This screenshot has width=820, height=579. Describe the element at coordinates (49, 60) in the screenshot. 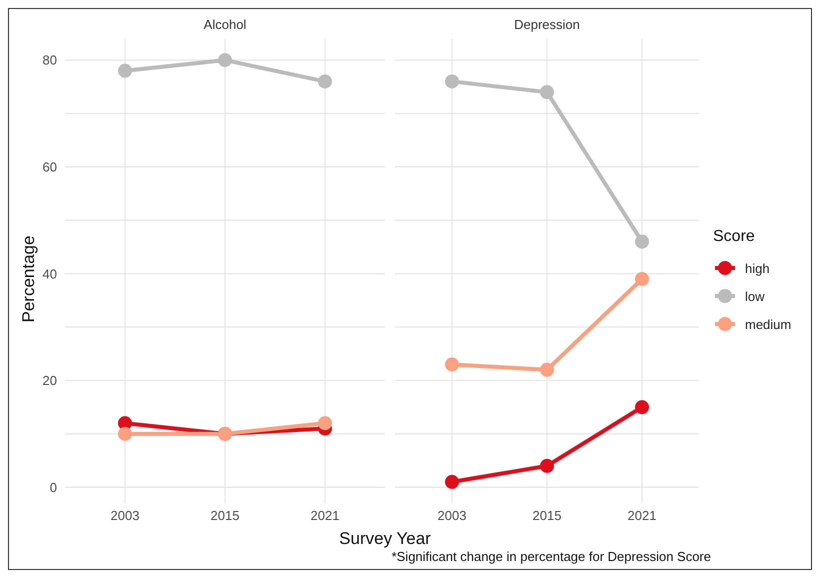

I see `y-tick-label: 80` at that location.